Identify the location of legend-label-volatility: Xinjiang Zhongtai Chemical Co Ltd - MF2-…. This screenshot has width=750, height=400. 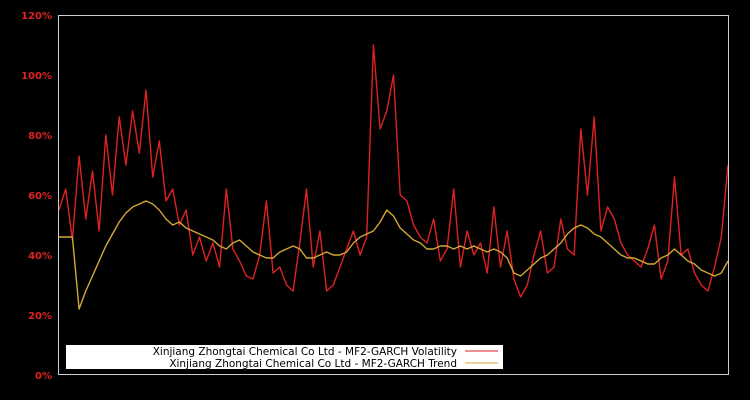
(305, 352).